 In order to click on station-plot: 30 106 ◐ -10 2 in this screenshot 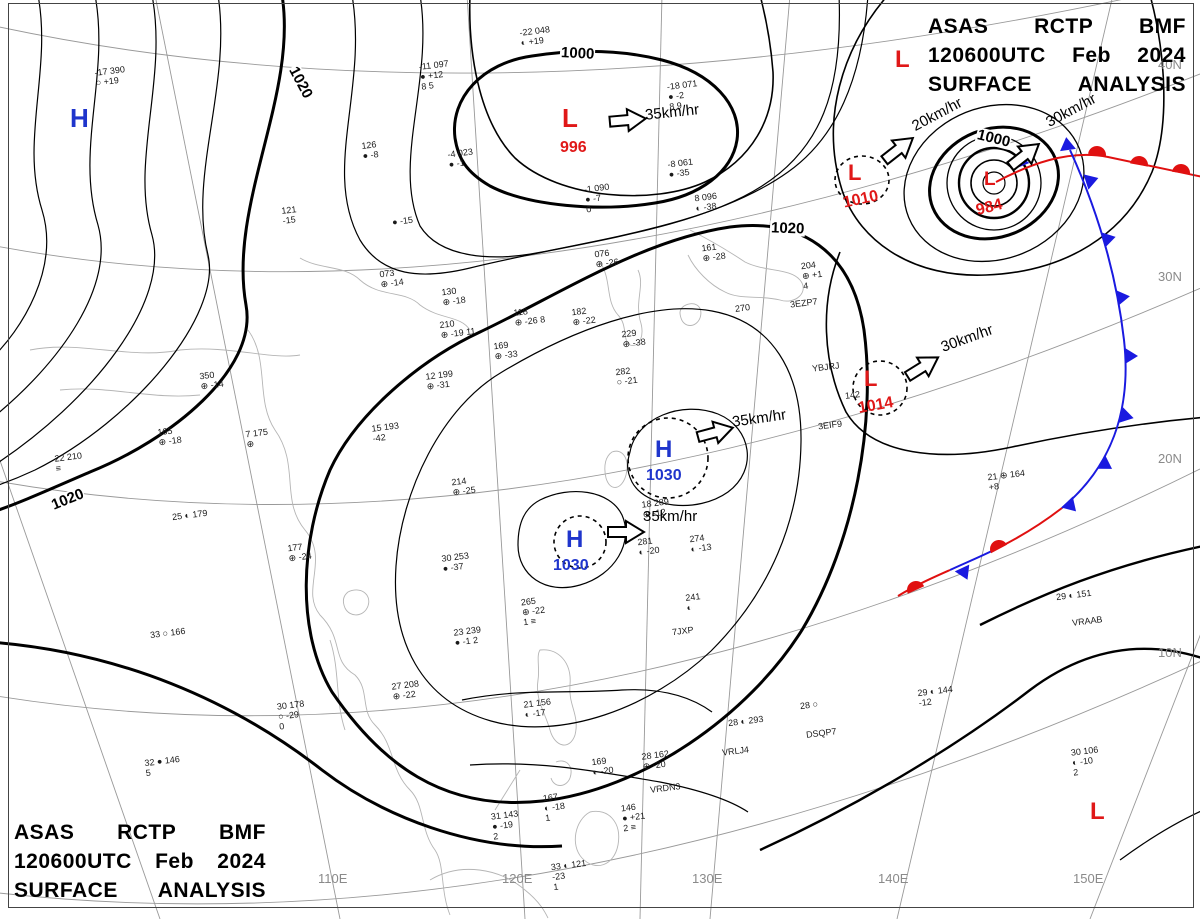, I will do `click(1084, 761)`.